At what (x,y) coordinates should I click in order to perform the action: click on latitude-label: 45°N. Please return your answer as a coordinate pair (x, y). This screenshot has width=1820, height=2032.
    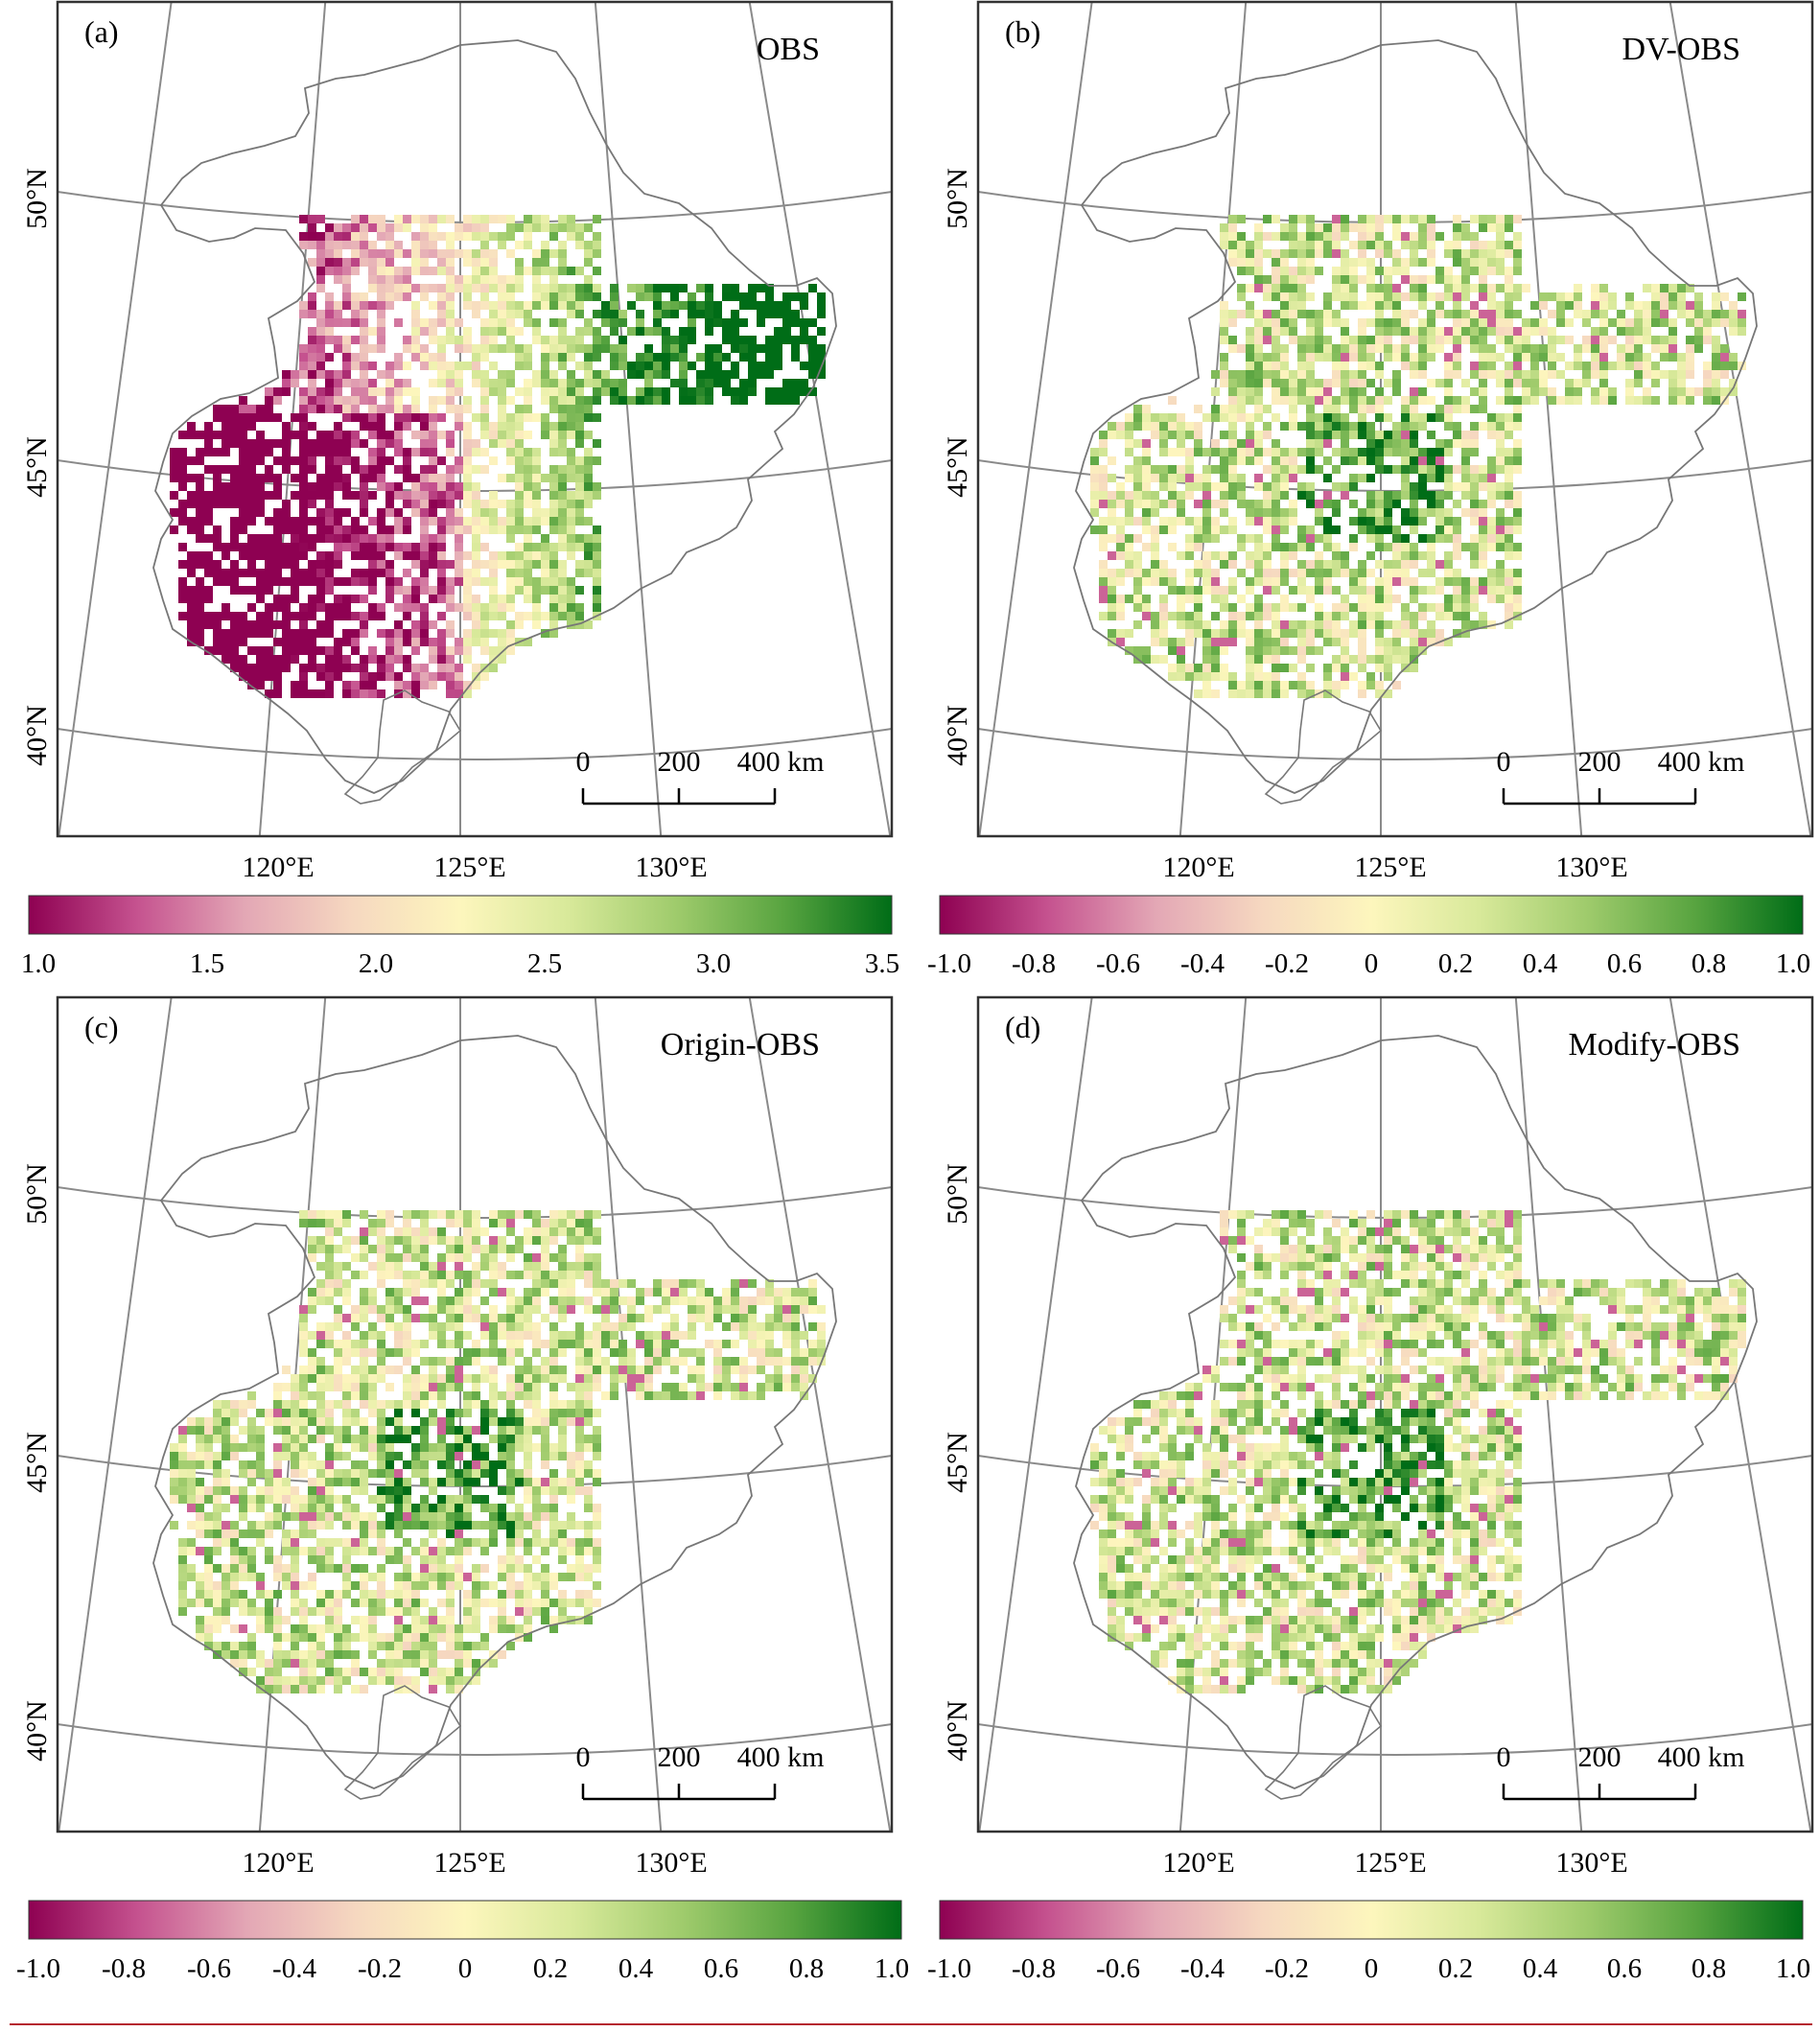
    Looking at the image, I should click on (957, 467).